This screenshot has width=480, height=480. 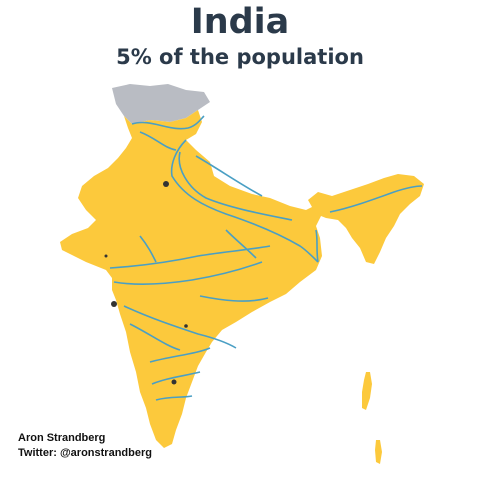 I want to click on highlighted-land-islands, so click(x=367, y=391).